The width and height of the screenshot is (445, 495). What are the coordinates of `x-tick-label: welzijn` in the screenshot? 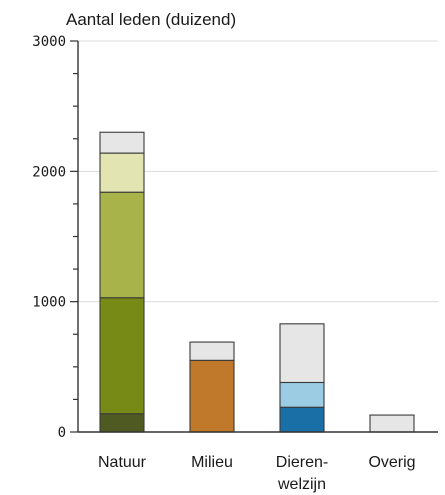 It's located at (301, 484).